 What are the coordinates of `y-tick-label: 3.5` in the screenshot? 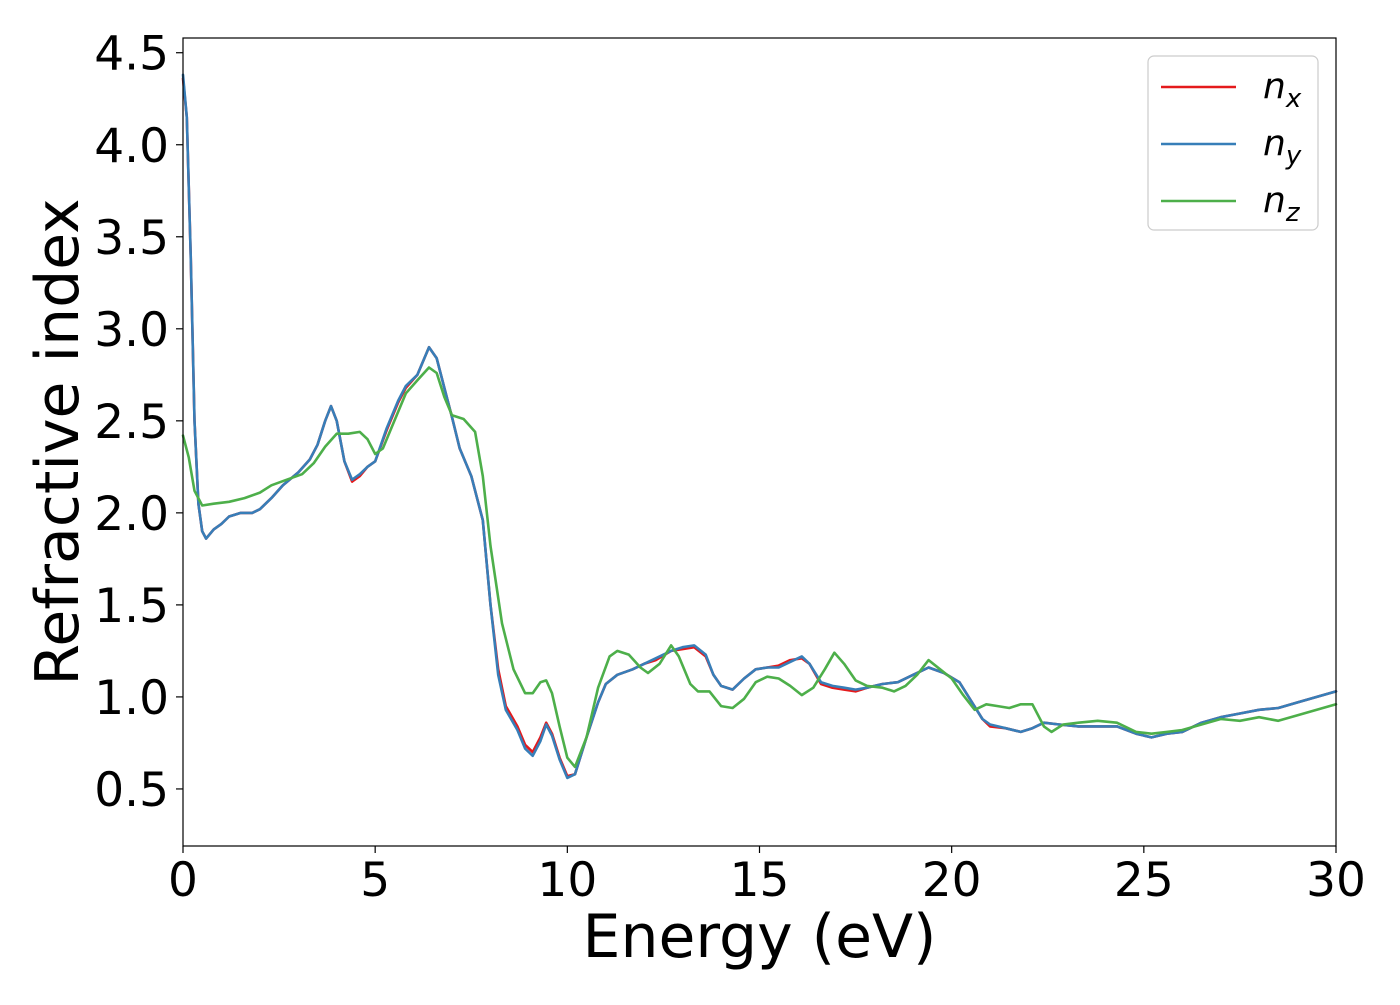 It's located at (131, 238).